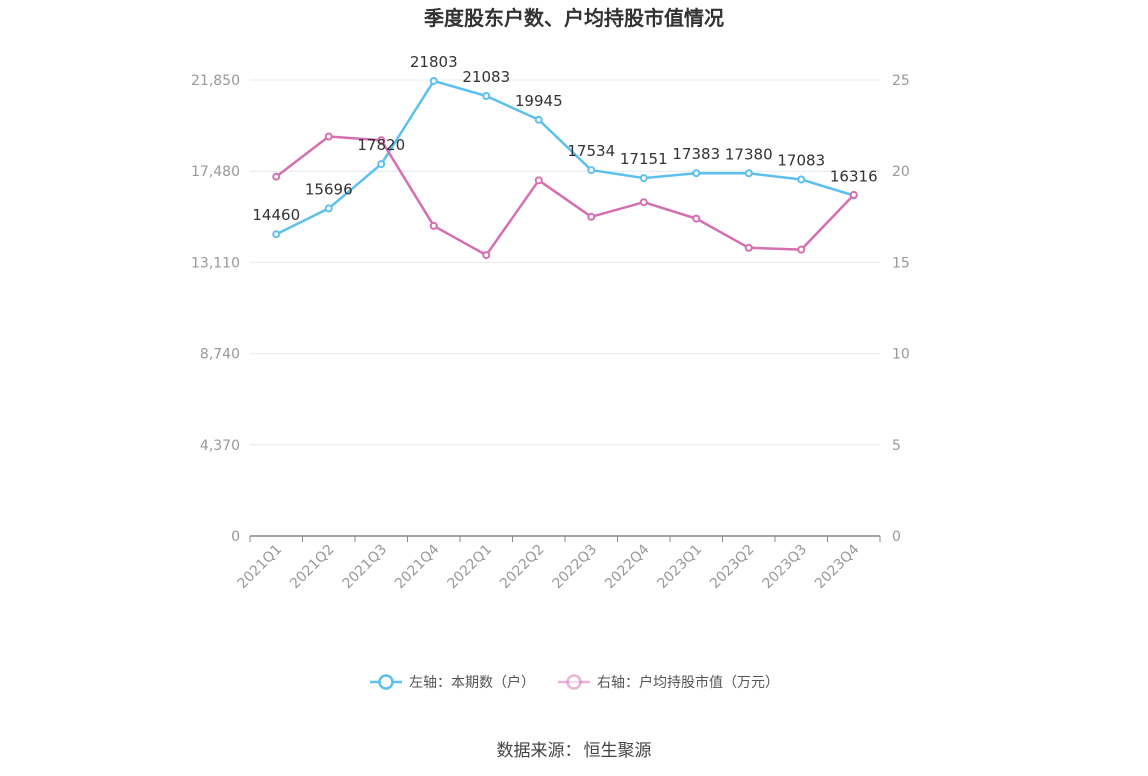 The width and height of the screenshot is (1148, 776). Describe the element at coordinates (259, 567) in the screenshot. I see `x-tick-label: 2021Q1` at that location.